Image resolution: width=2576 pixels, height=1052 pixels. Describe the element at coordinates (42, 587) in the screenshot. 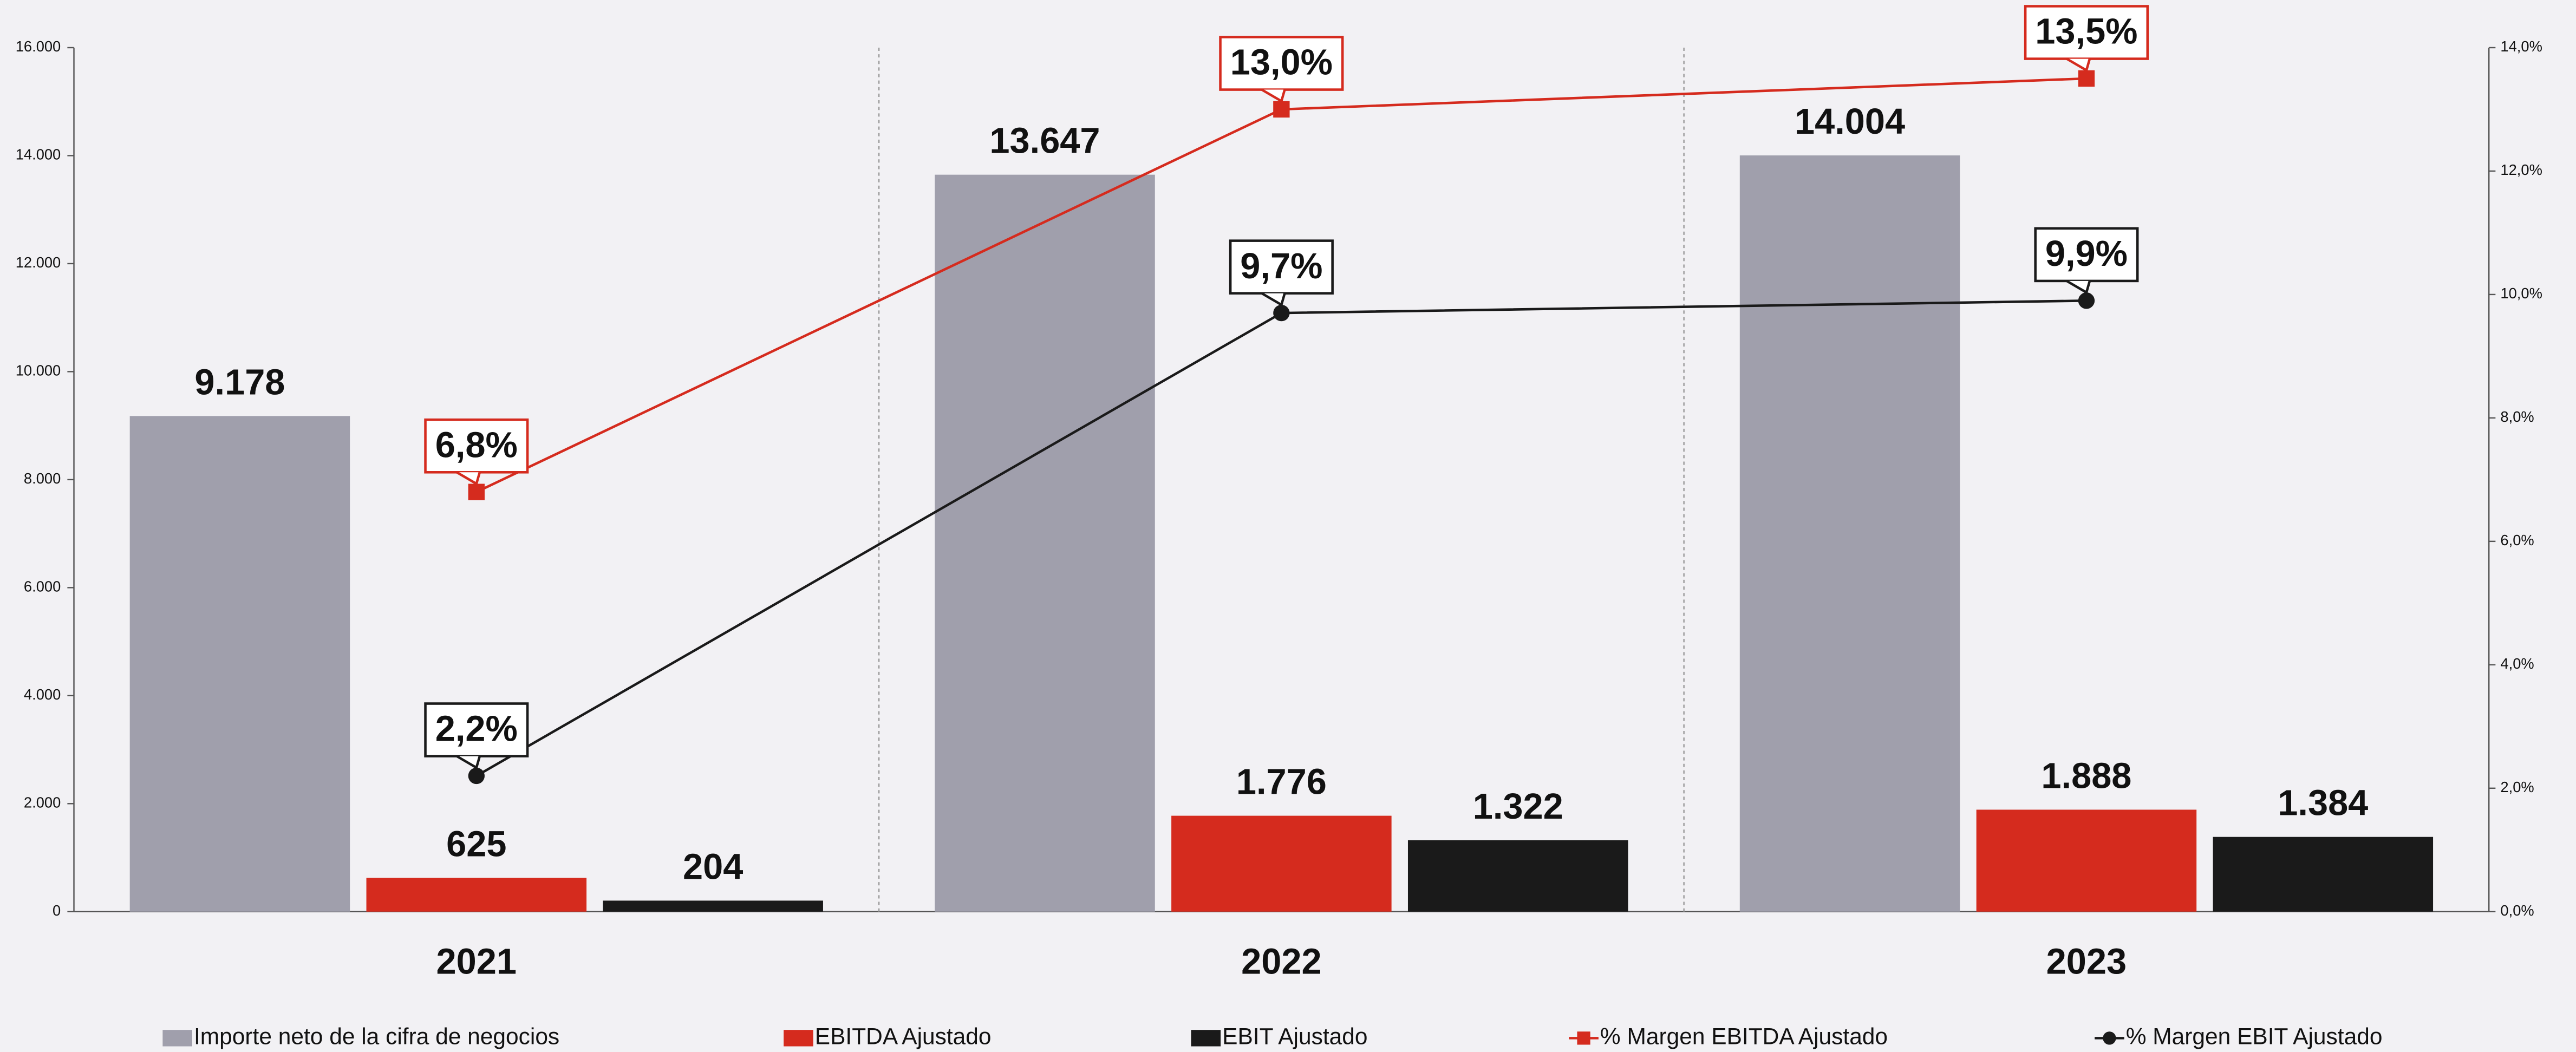

I see `y-tick-label: 6.000` at that location.